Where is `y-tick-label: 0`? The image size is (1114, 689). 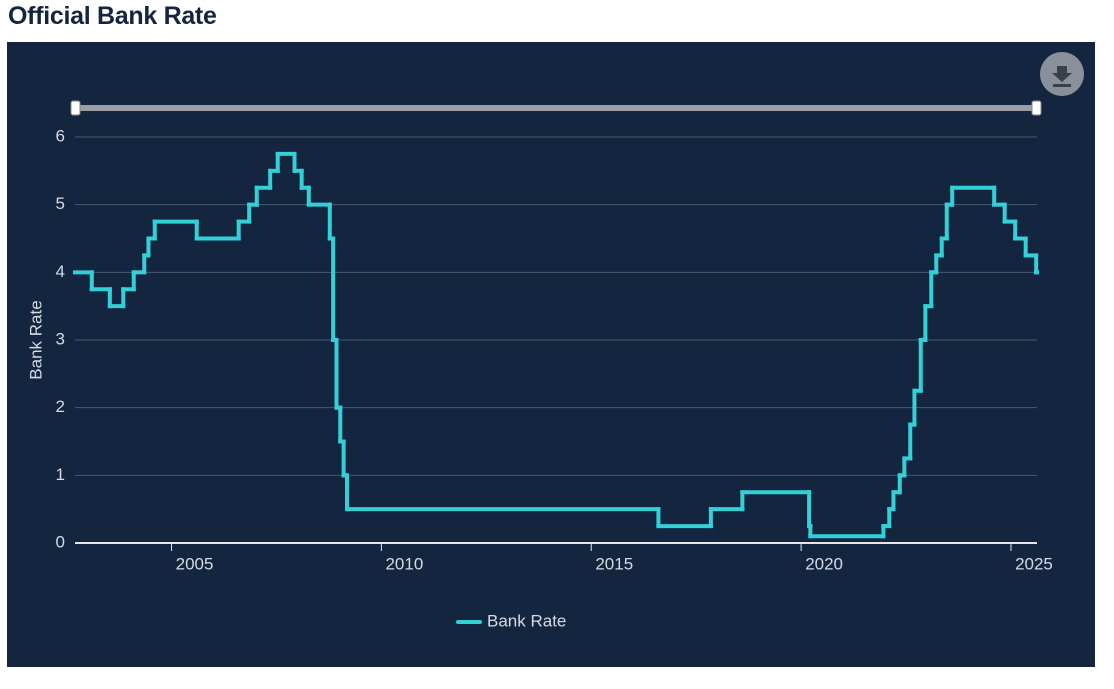 y-tick-label: 0 is located at coordinates (60, 541).